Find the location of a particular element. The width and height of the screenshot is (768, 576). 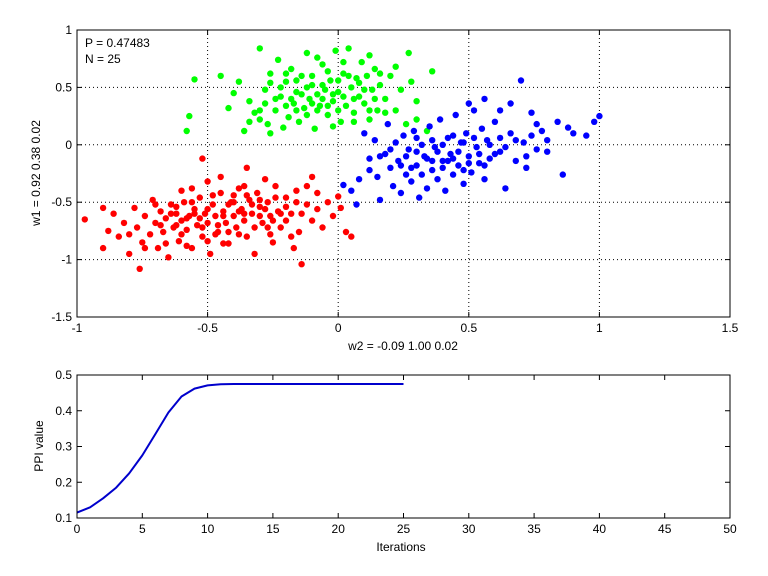

line-x-tick-label: 45 is located at coordinates (665, 529).